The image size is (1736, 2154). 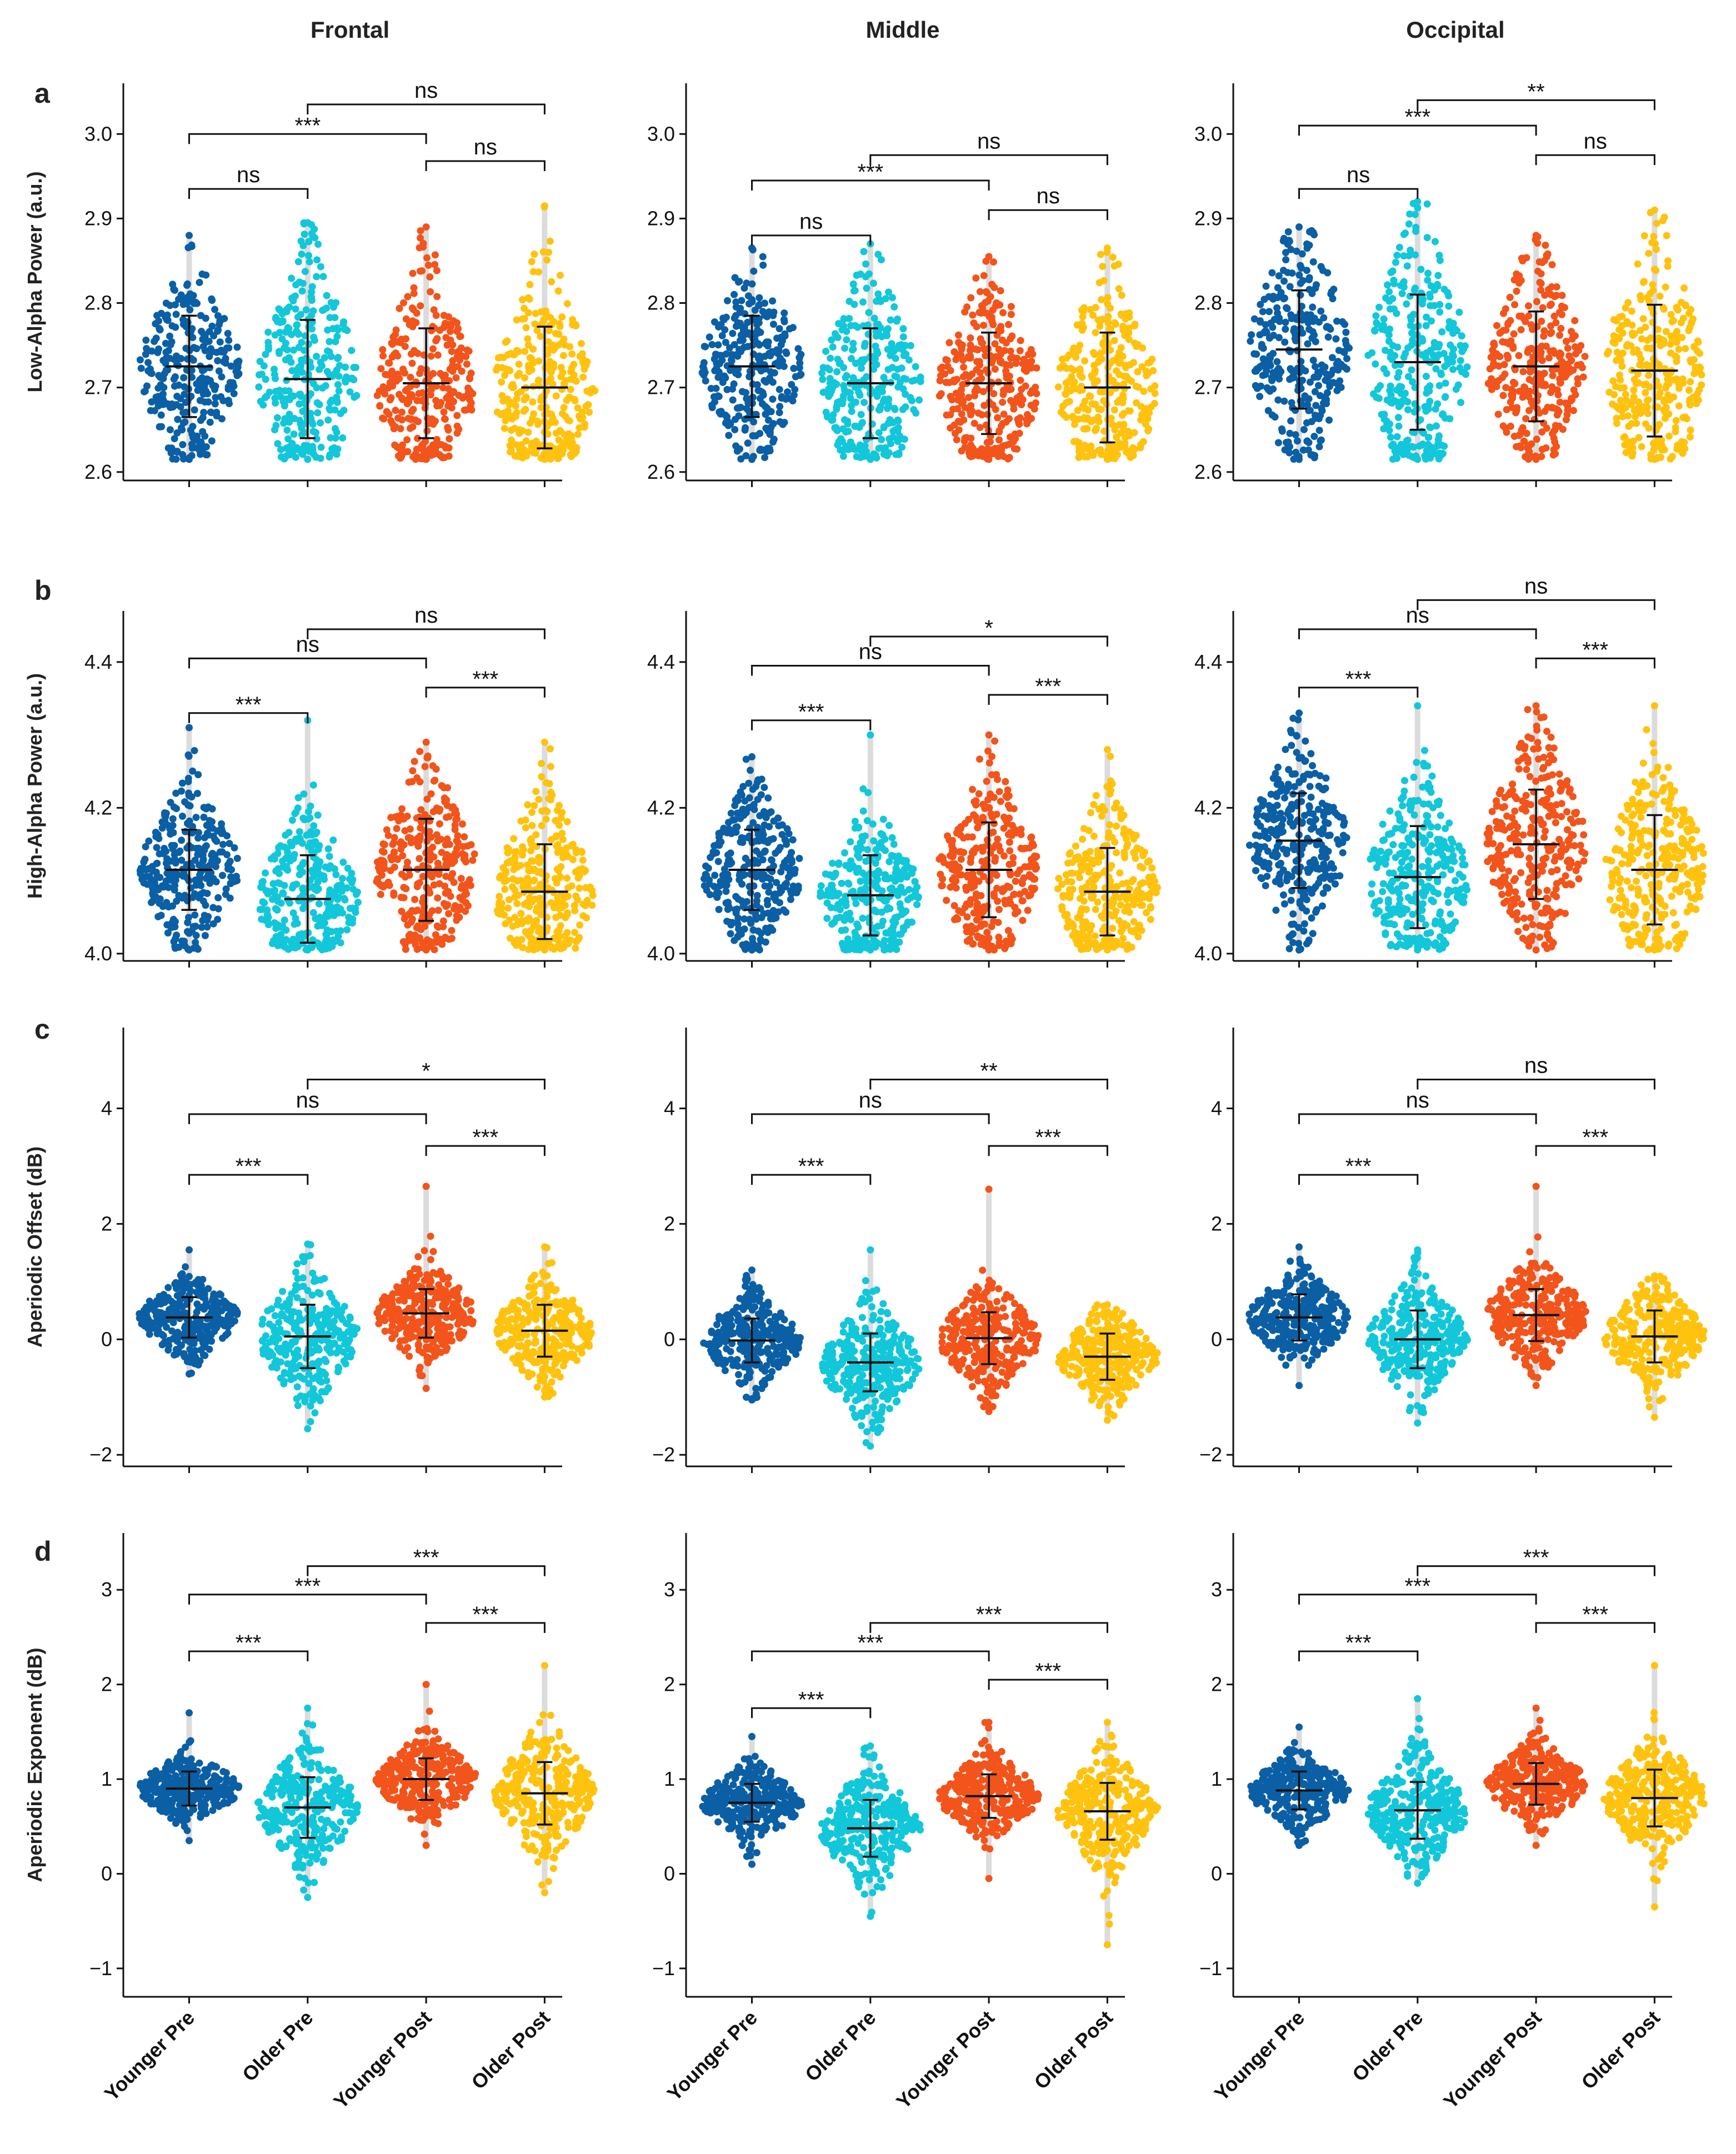 What do you see at coordinates (426, 96) in the screenshot?
I see `significance-bracket: ns` at bounding box center [426, 96].